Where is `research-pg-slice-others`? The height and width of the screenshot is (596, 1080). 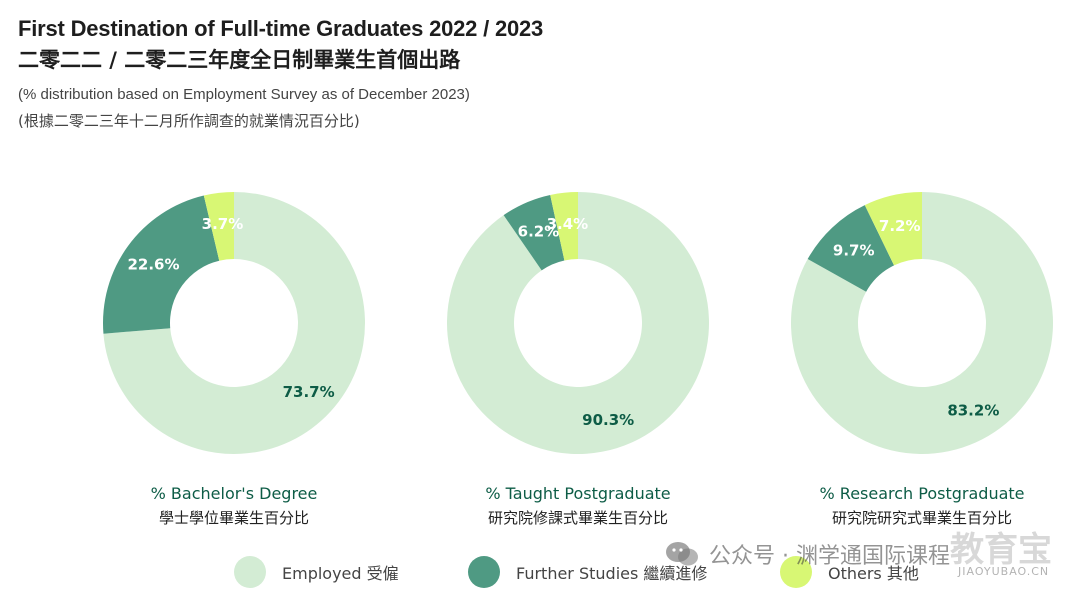 research-pg-slice-others is located at coordinates (893, 229).